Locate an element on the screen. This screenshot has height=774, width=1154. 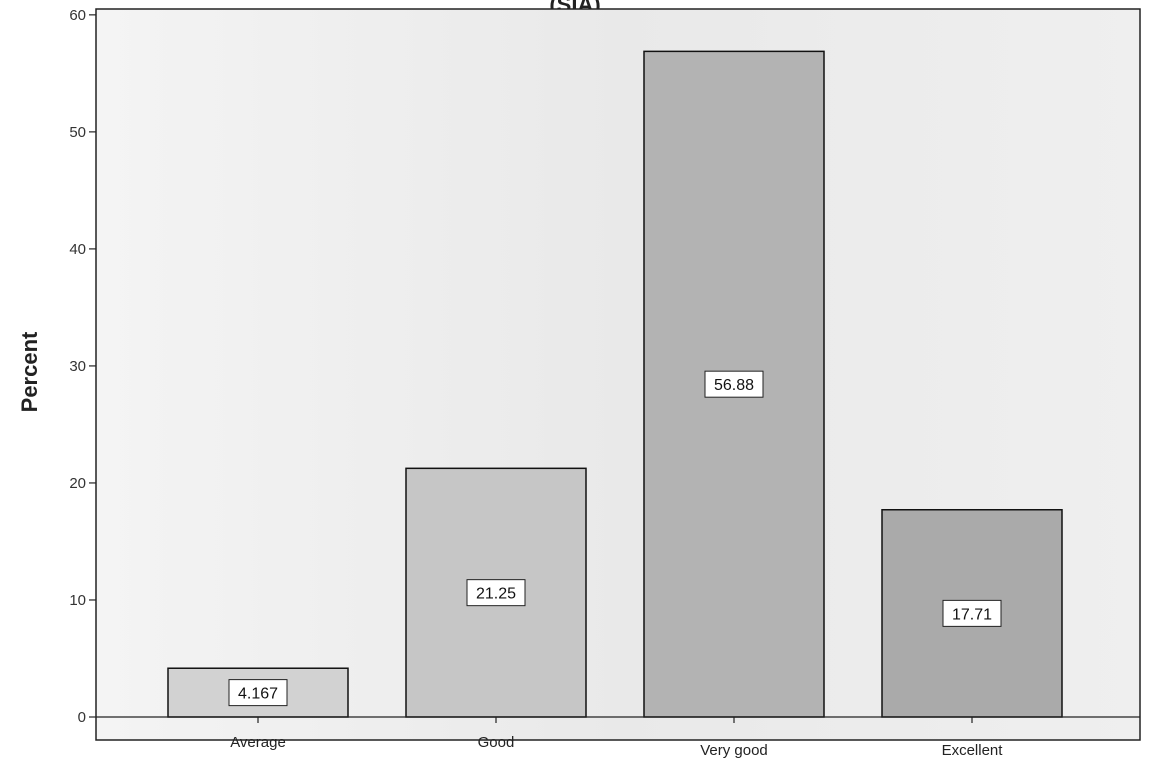
x-tick-label: Average is located at coordinates (258, 742).